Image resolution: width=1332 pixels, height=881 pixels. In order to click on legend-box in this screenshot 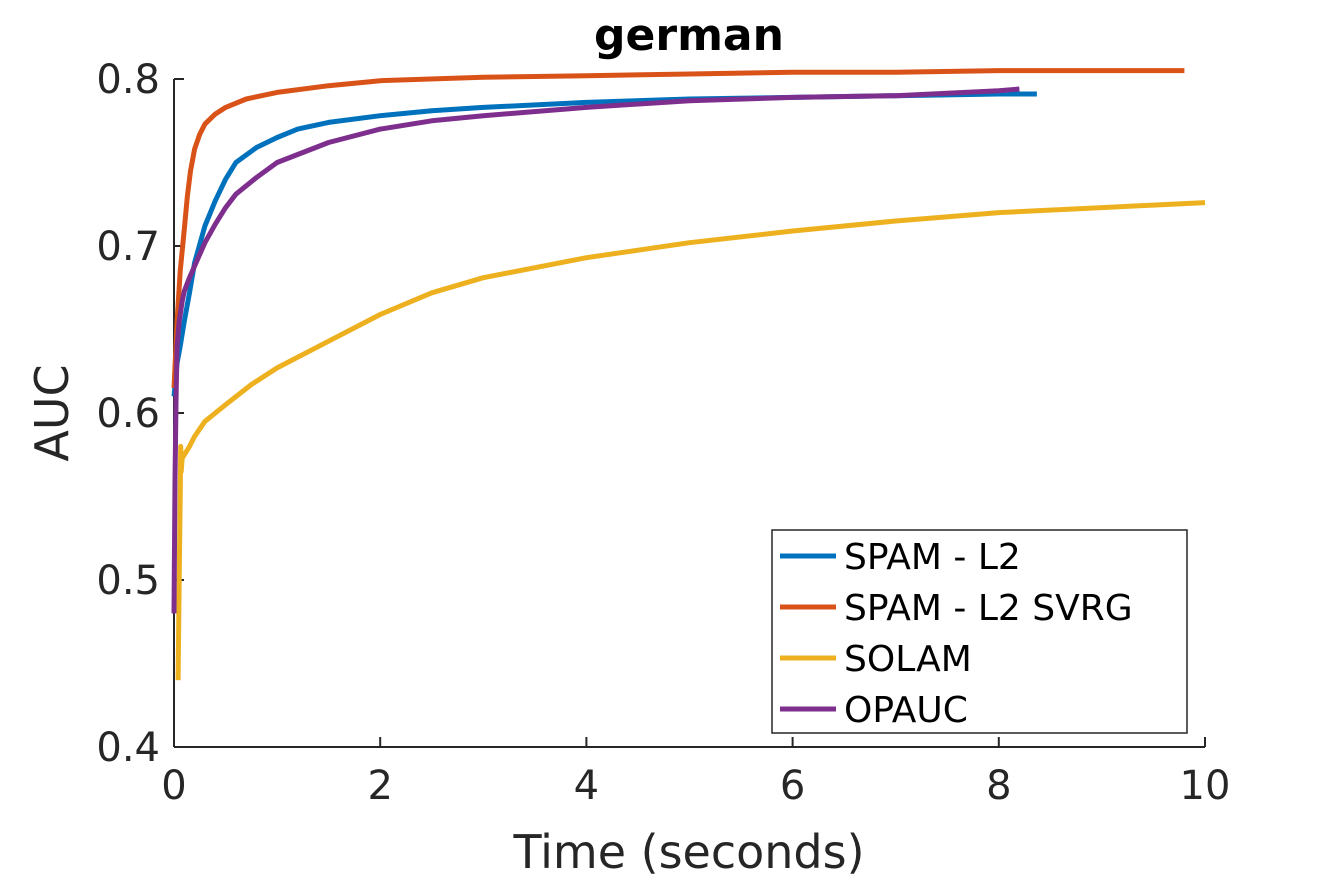, I will do `click(979, 631)`.